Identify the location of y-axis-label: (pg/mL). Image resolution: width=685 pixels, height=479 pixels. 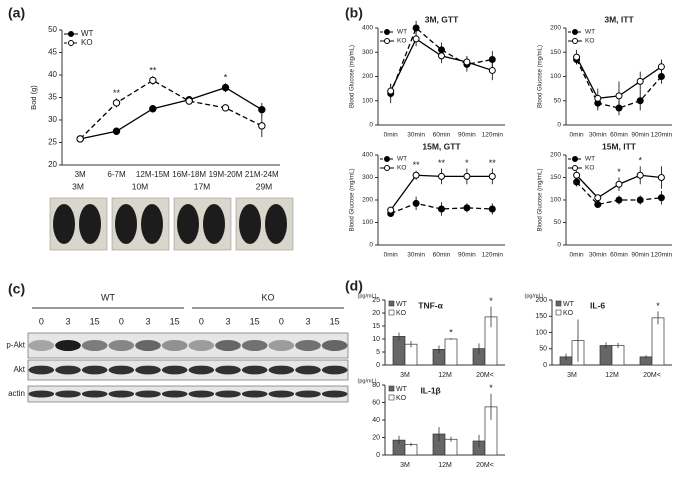
(367, 381).